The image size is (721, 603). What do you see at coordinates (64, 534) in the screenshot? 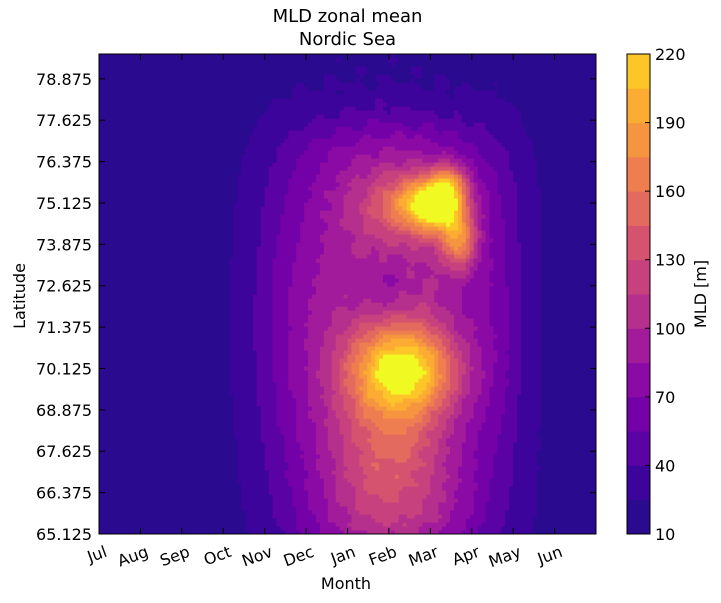
I see `y-tick-label: 65.125` at bounding box center [64, 534].